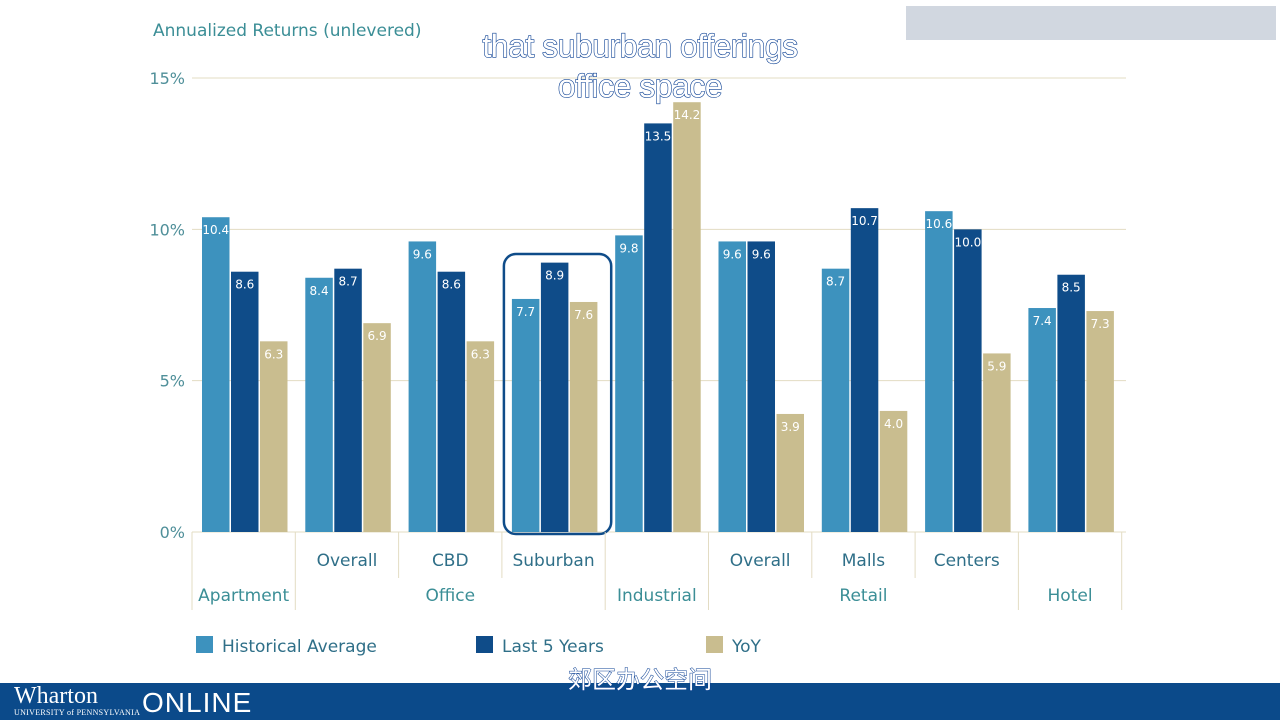 The height and width of the screenshot is (720, 1280). I want to click on group-label: Hotel, so click(1070, 596).